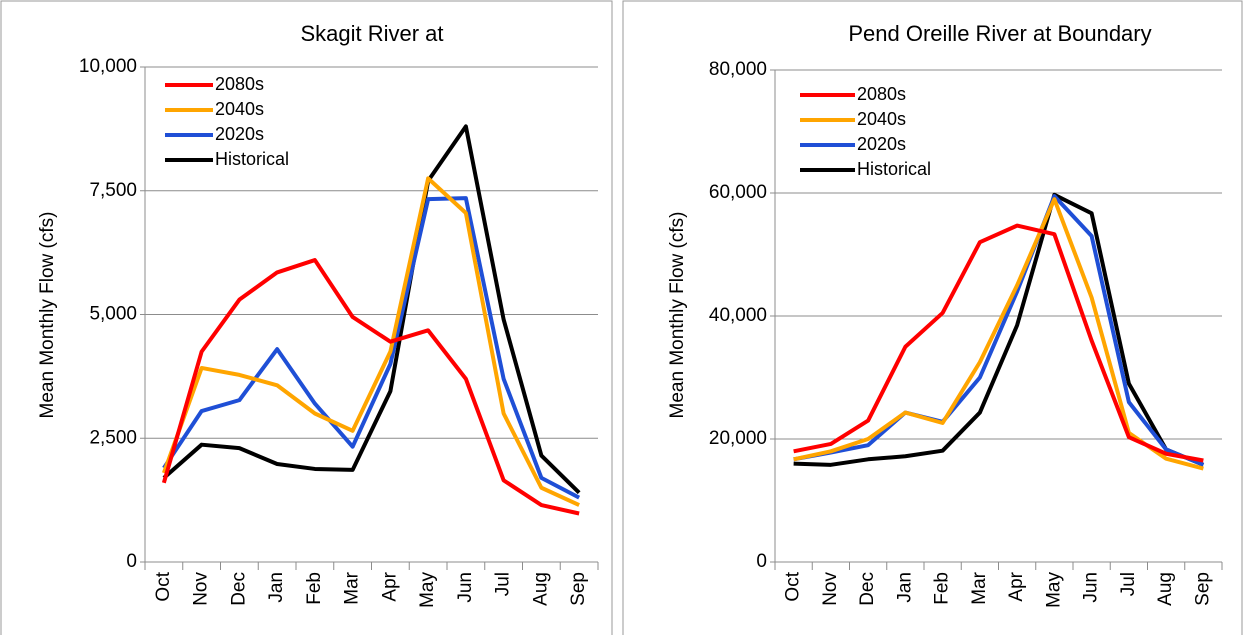  Describe the element at coordinates (738, 315) in the screenshot. I see `y-tick-label: 40,000` at that location.